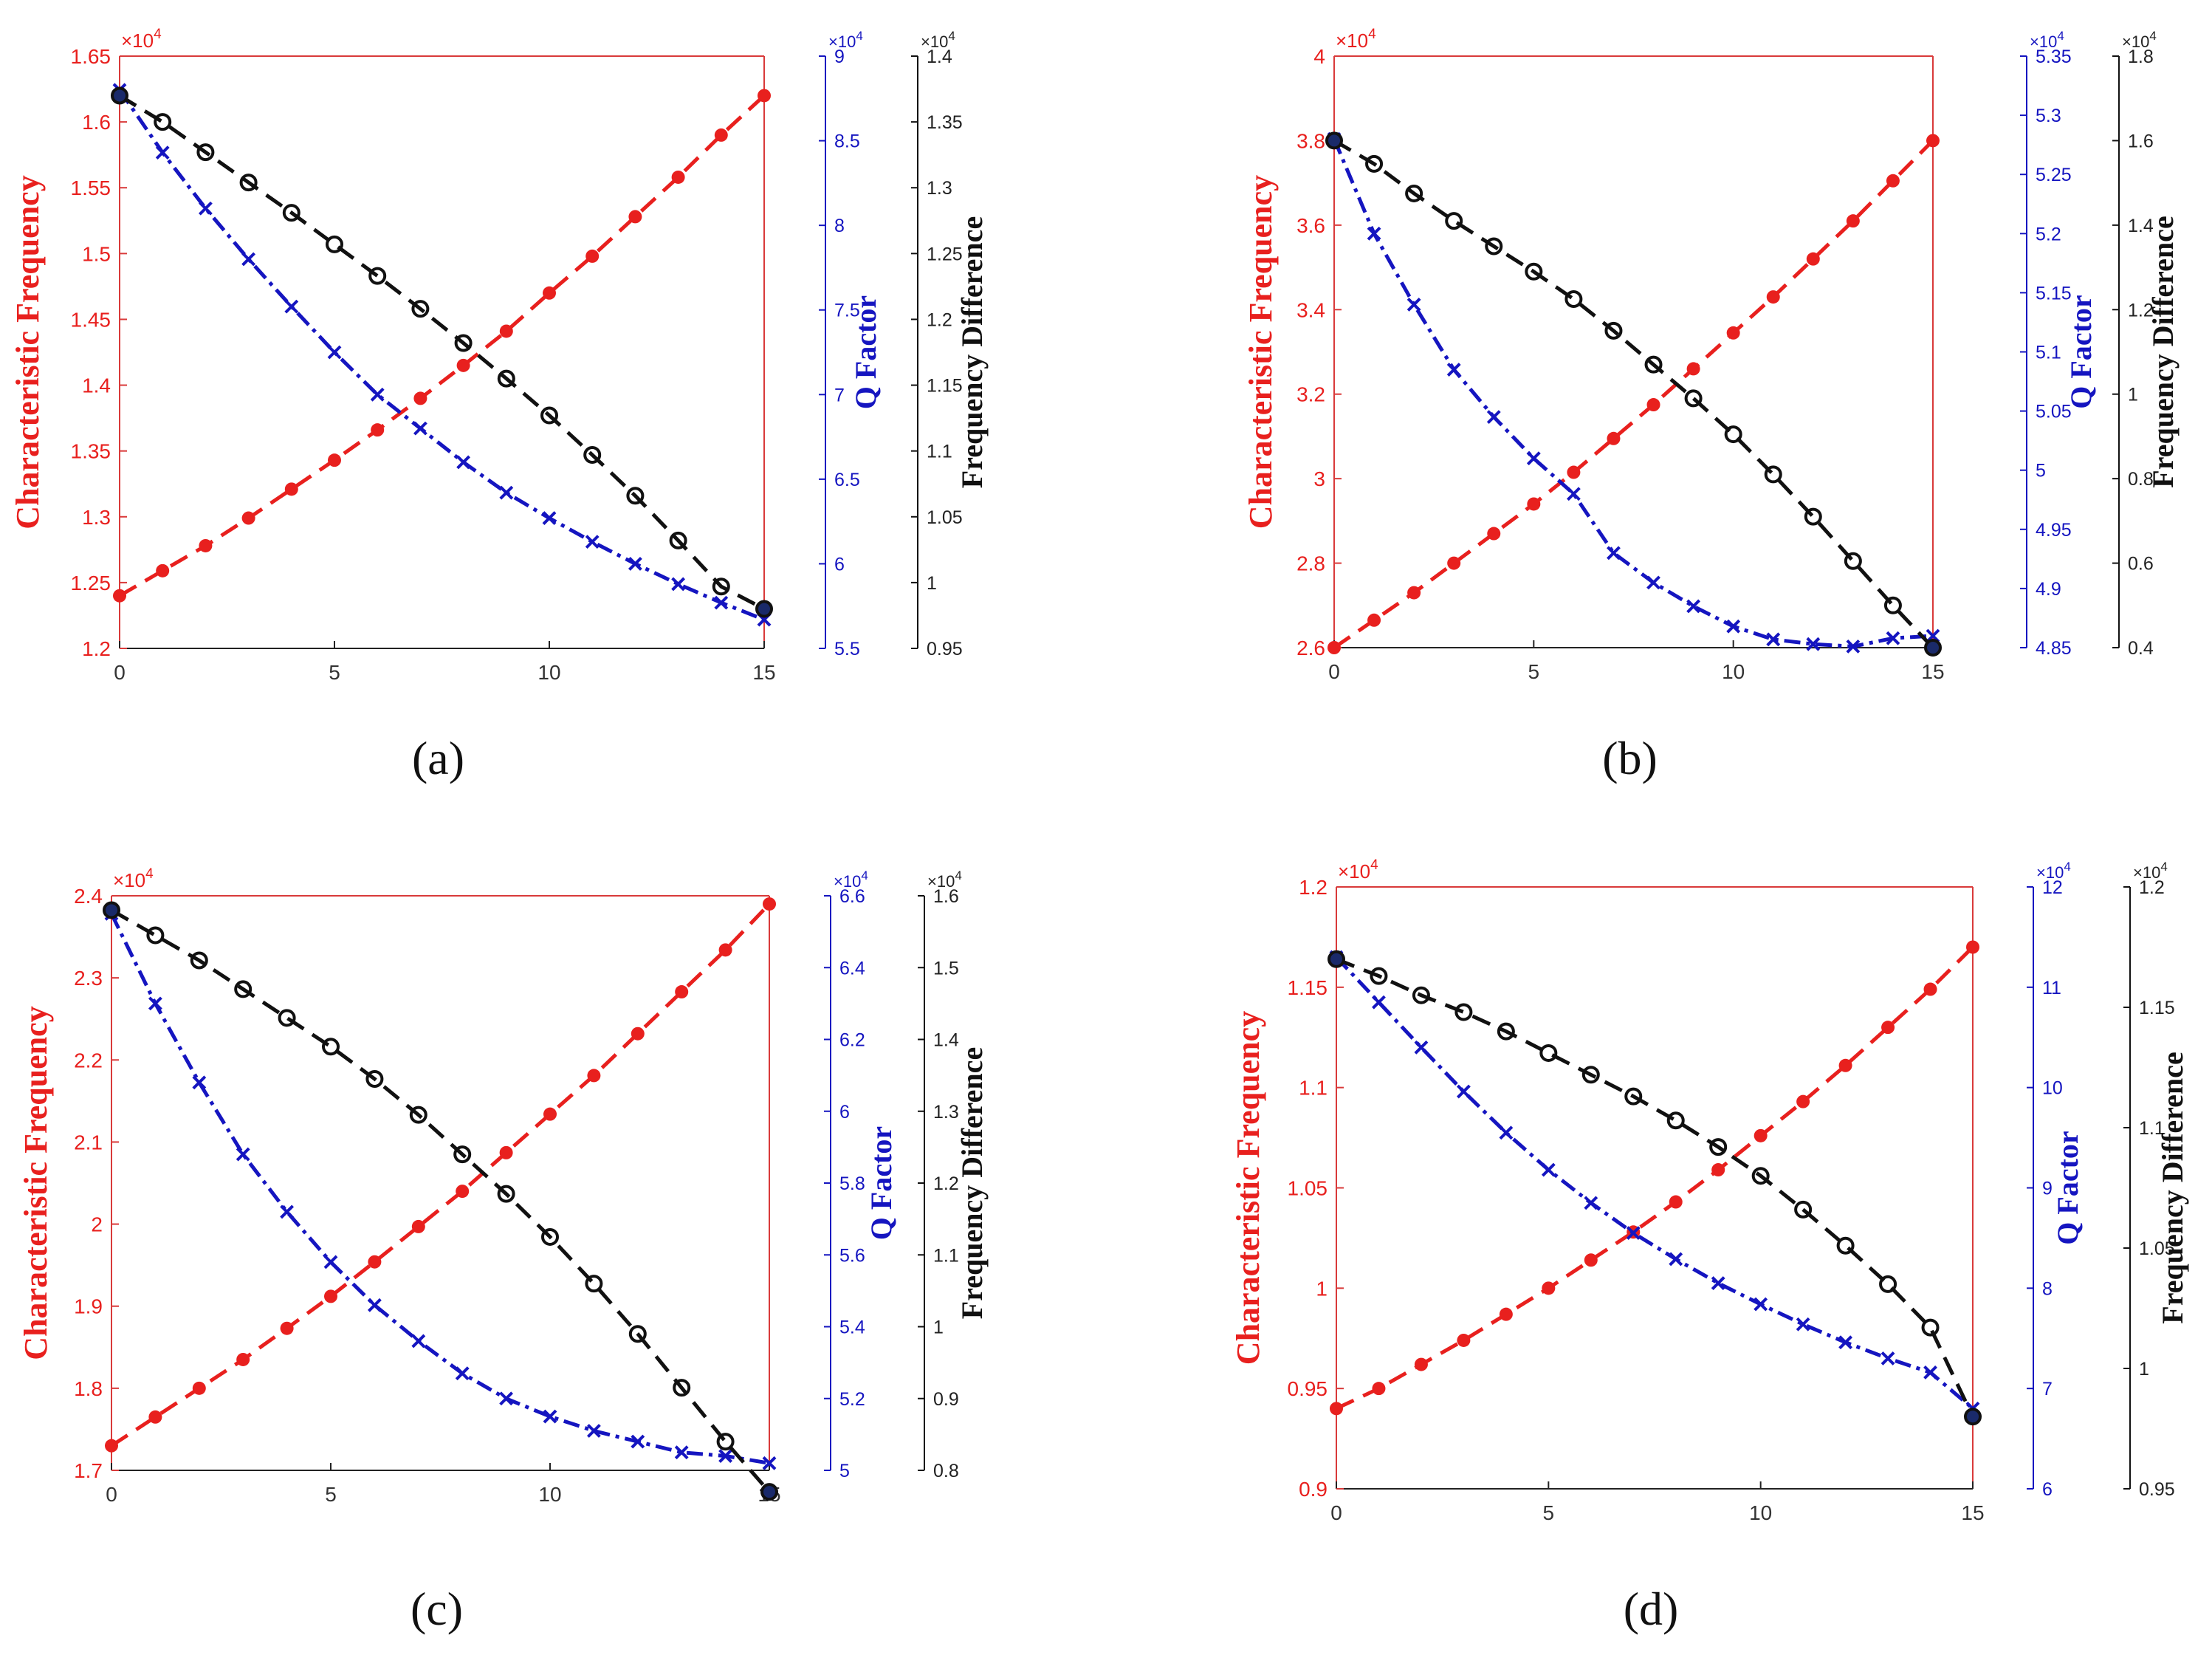  I want to click on q-factor-tick-label: 6.2, so click(852, 1041).